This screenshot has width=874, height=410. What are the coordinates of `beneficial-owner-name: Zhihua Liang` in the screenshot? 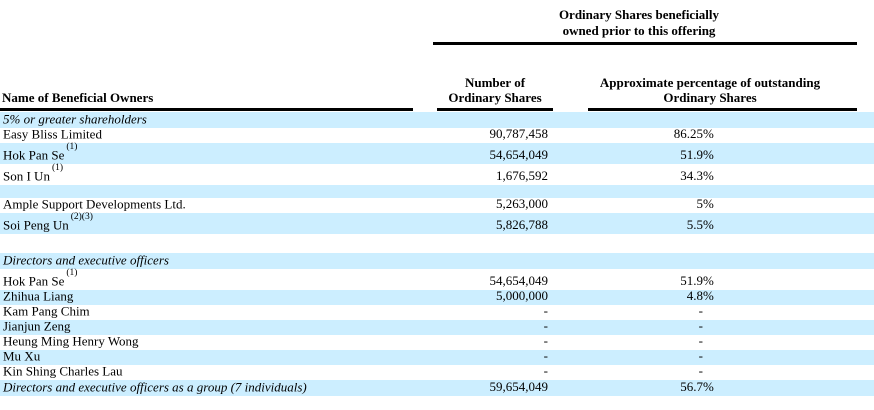 It's located at (38, 295).